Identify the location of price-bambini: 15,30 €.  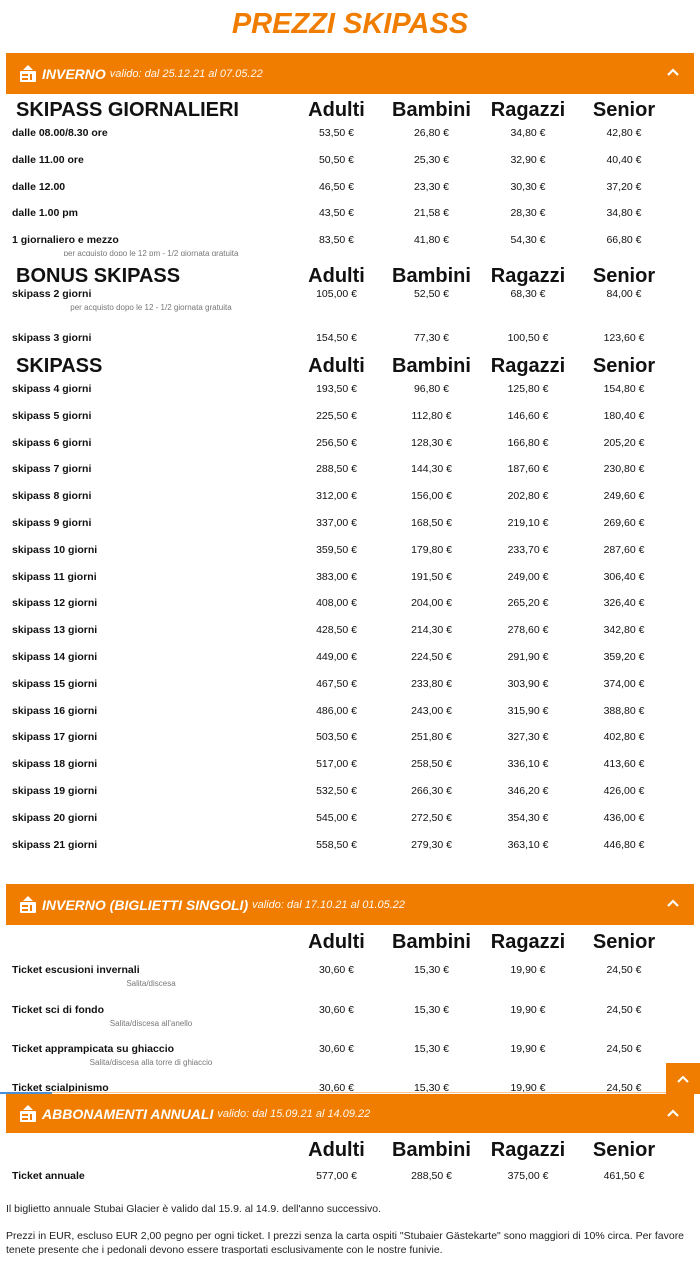
(431, 1010).